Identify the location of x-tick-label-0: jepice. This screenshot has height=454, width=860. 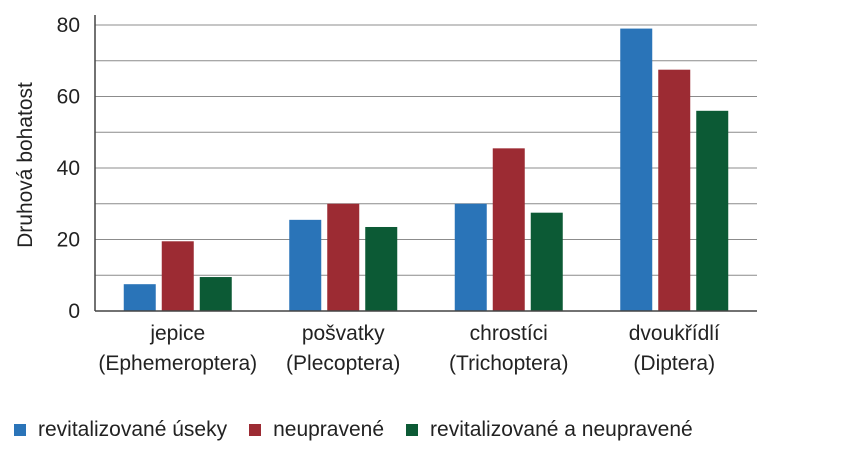
(177, 333).